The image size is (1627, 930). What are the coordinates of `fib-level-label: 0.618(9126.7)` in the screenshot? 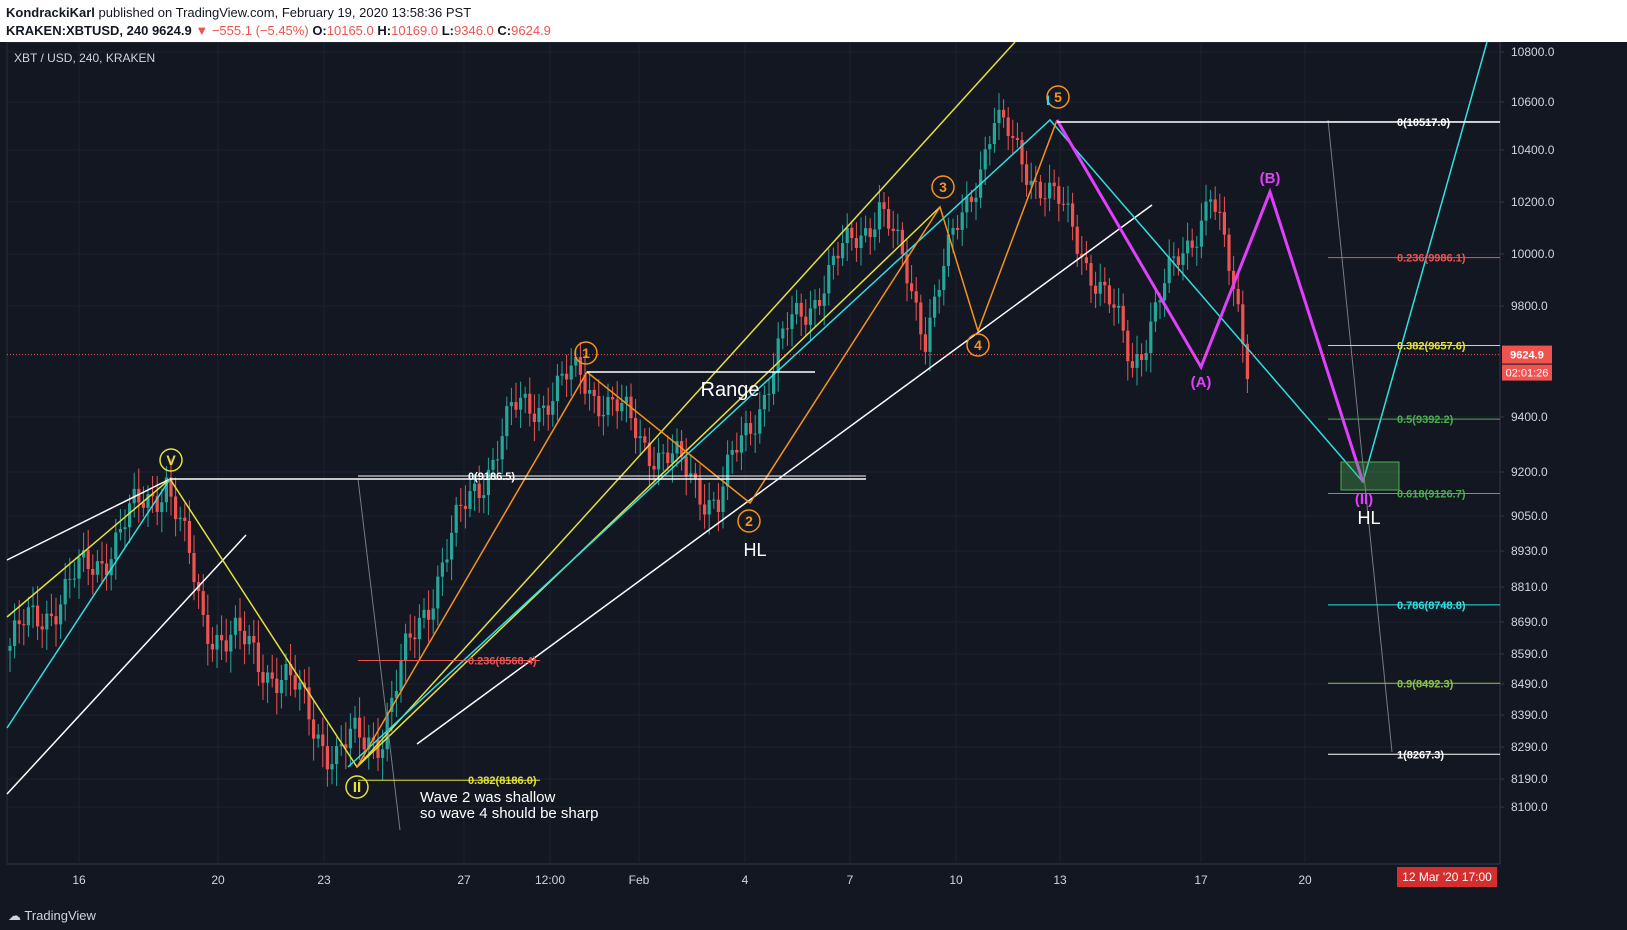 It's located at (1431, 495).